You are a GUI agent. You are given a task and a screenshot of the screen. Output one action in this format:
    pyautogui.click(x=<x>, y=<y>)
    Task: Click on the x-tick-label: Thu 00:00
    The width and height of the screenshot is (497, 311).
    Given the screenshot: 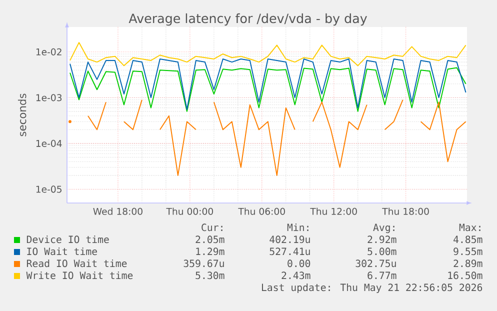 What is the action you would take?
    pyautogui.click(x=190, y=211)
    